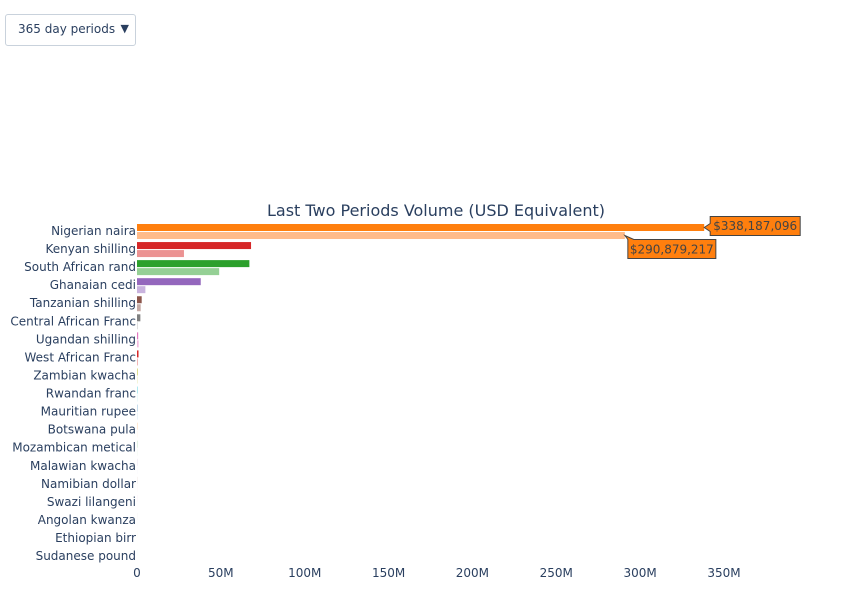  Describe the element at coordinates (556, 573) in the screenshot. I see `x-tick-label: 250M` at that location.